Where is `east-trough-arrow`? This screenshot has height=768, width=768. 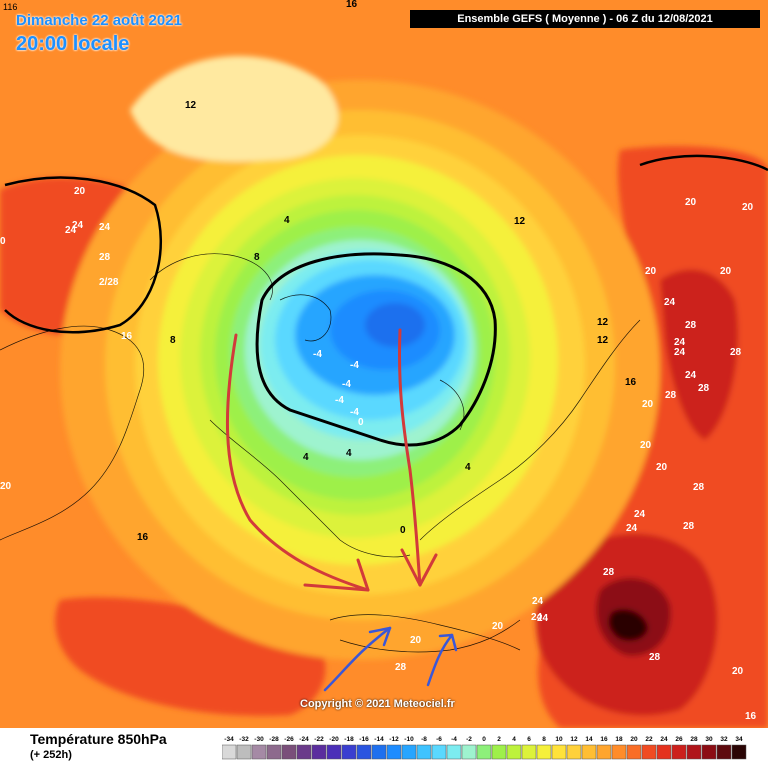
east-trough-arrow is located at coordinates (409, 457).